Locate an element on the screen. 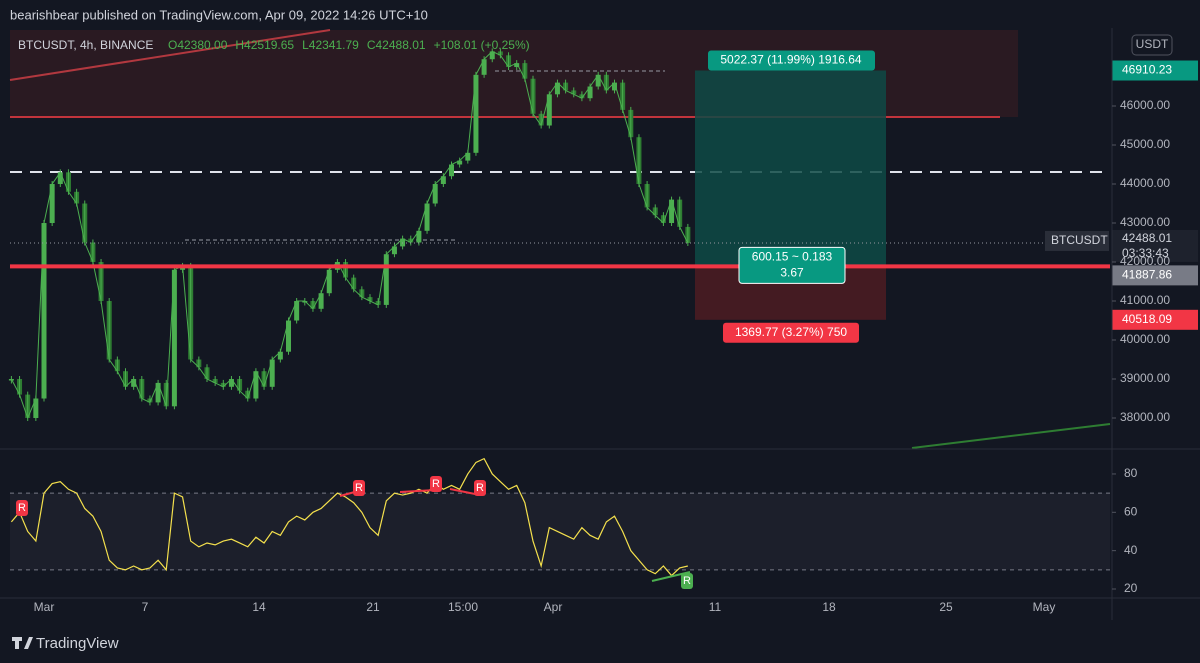 The width and height of the screenshot is (1200, 663). profit-label: 5022.37 (11.99%) 1916.64 is located at coordinates (791, 60).